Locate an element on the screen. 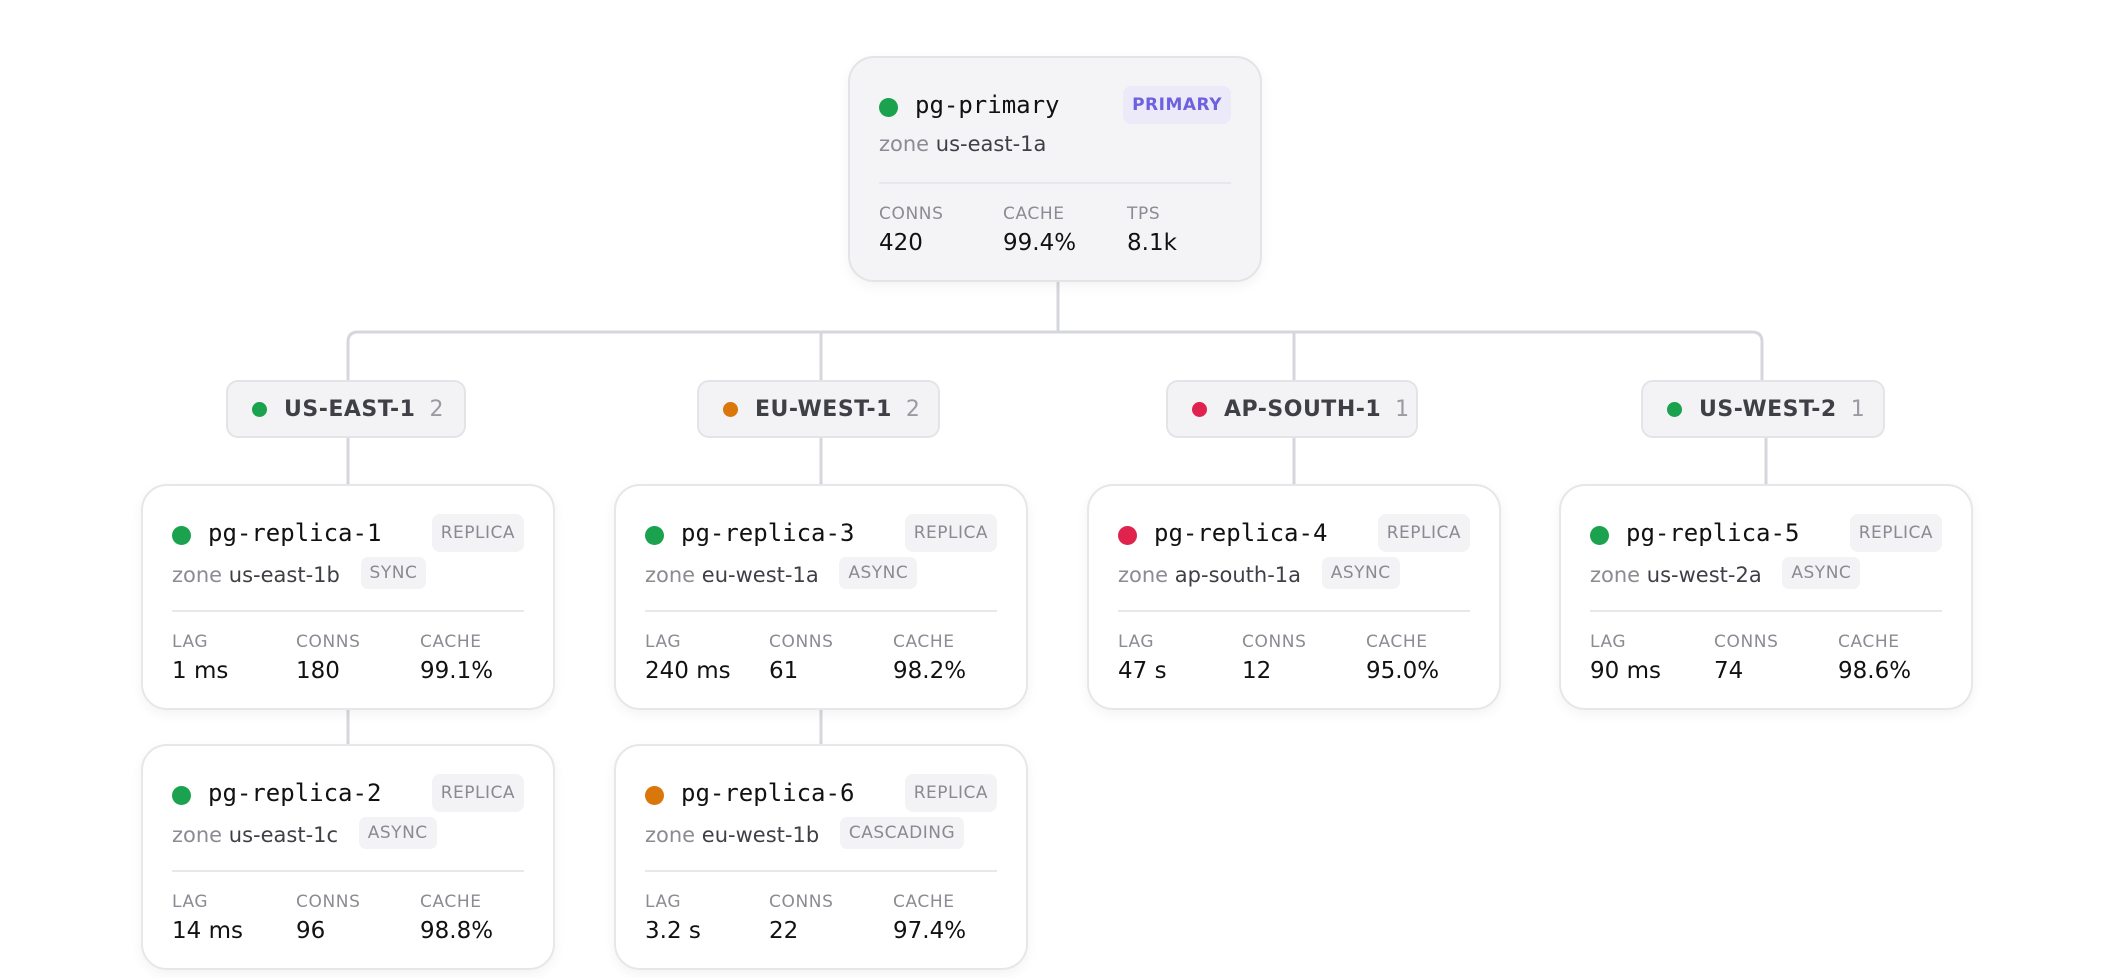 The image size is (2108, 978). zone-value: eu-west-1b is located at coordinates (760, 835).